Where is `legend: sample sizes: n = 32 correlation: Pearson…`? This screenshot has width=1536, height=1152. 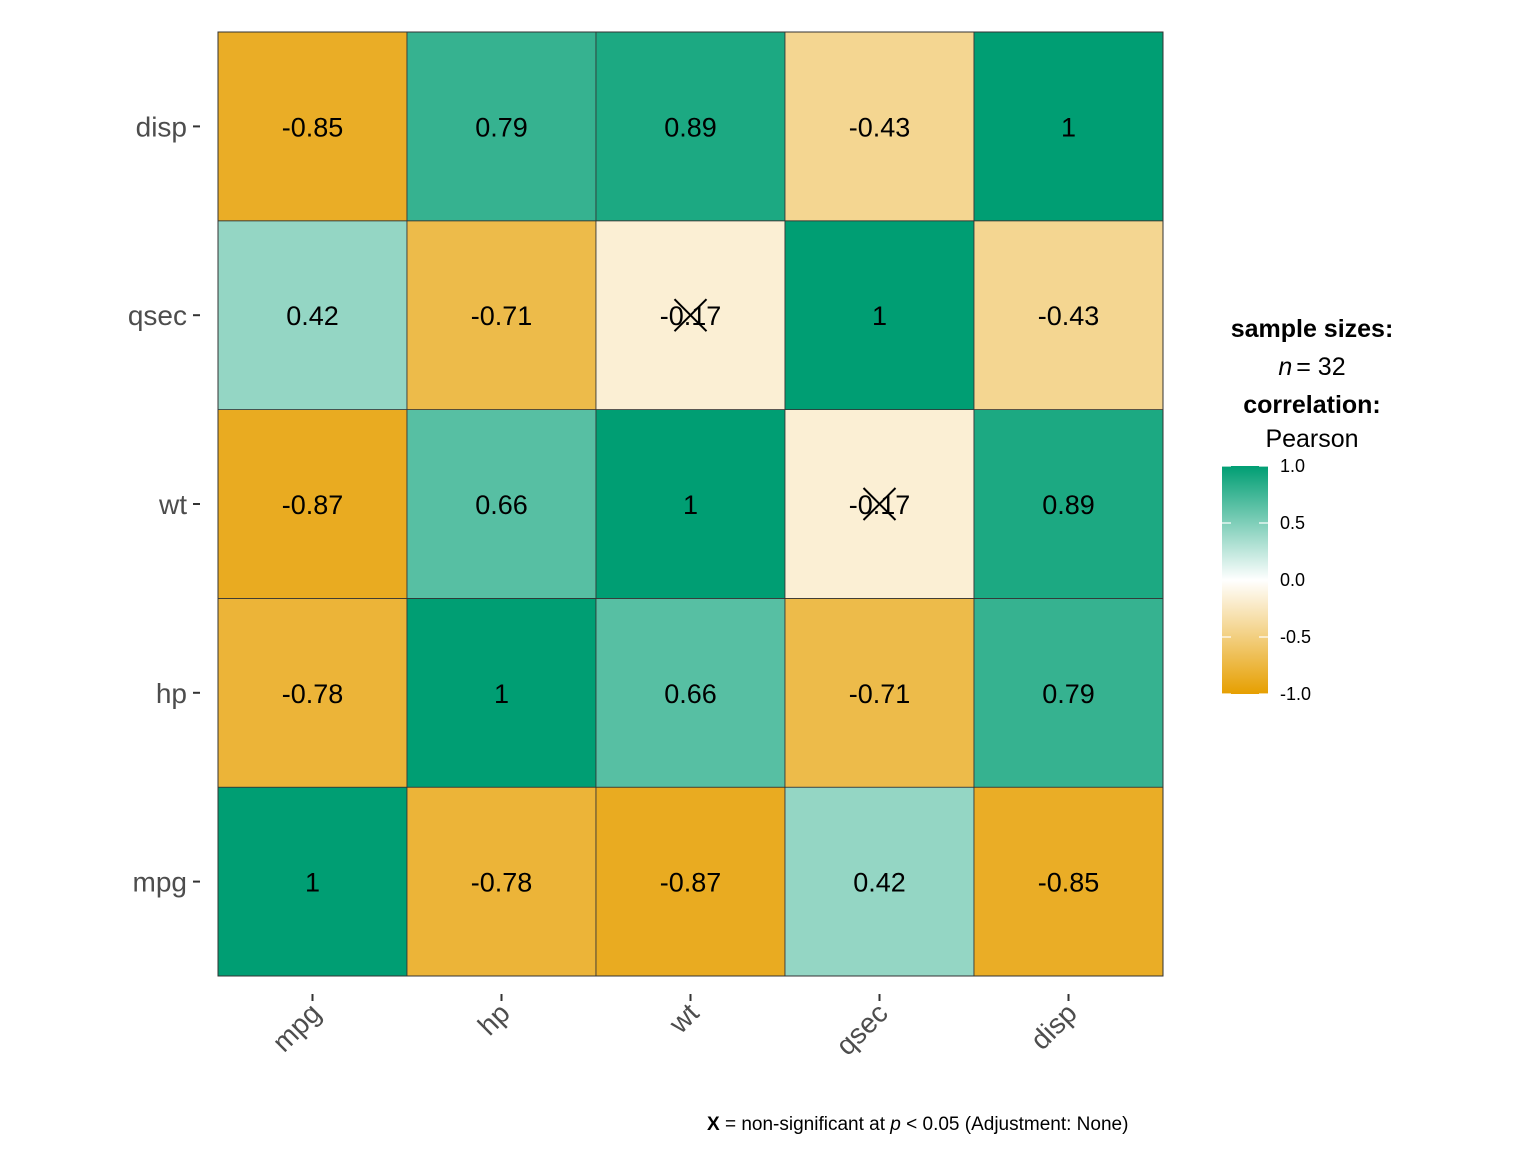 legend: sample sizes: n = 32 correlation: Pearson… is located at coordinates (1307, 509).